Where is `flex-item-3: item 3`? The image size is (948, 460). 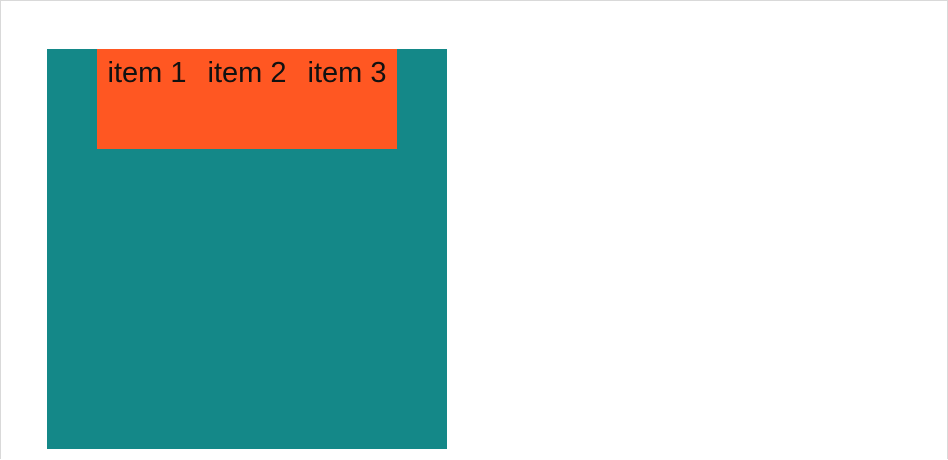
flex-item-3: item 3 is located at coordinates (347, 73).